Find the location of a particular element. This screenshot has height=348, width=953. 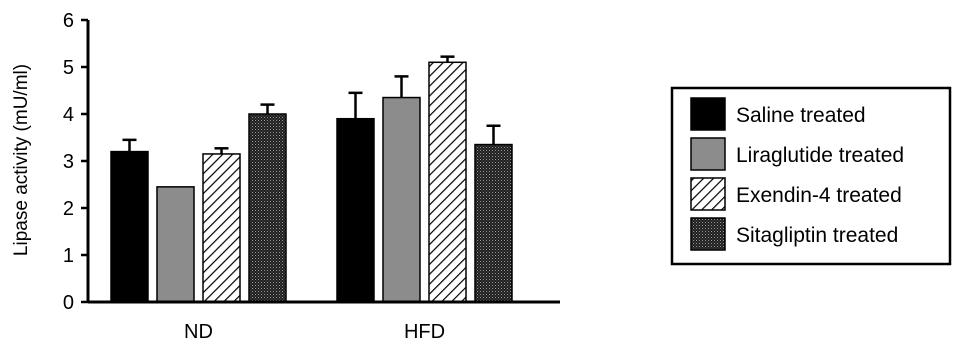

legend-label: Sitagliptin treated is located at coordinates (817, 235).